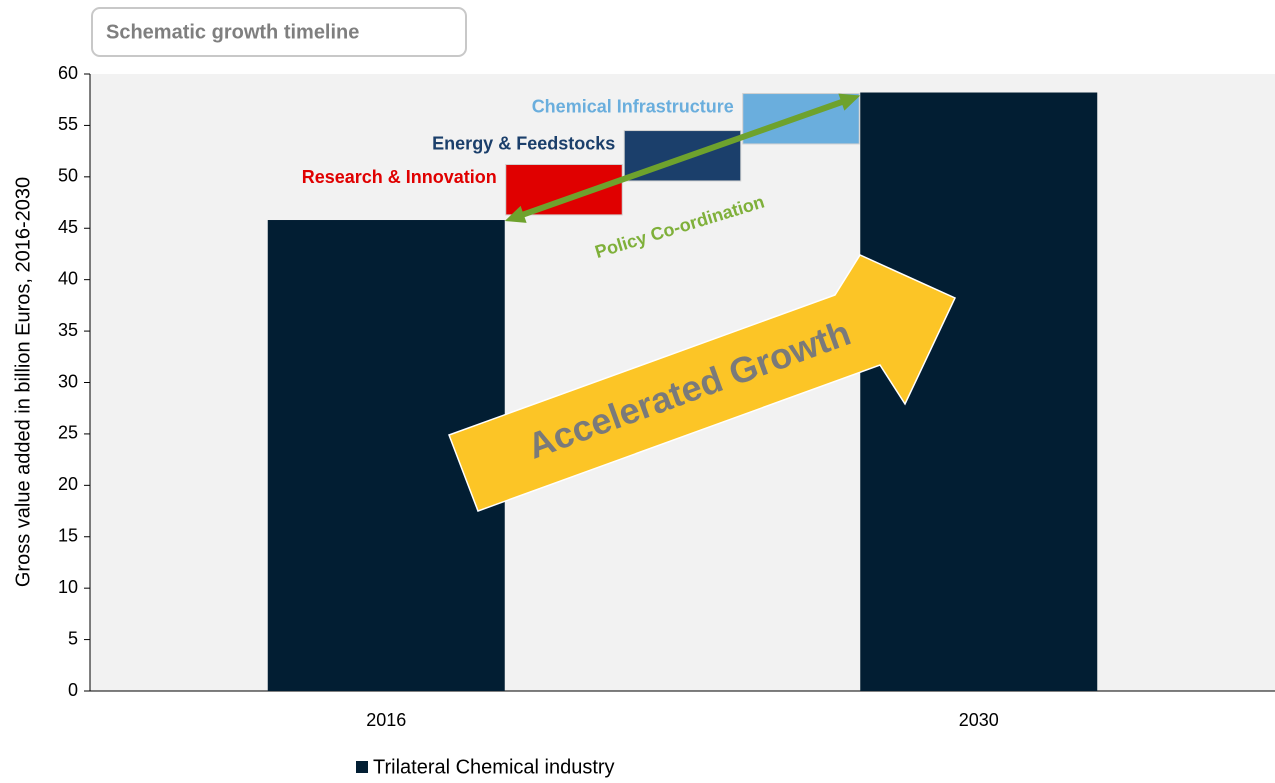  I want to click on x-tick-label: 2016, so click(386, 720).